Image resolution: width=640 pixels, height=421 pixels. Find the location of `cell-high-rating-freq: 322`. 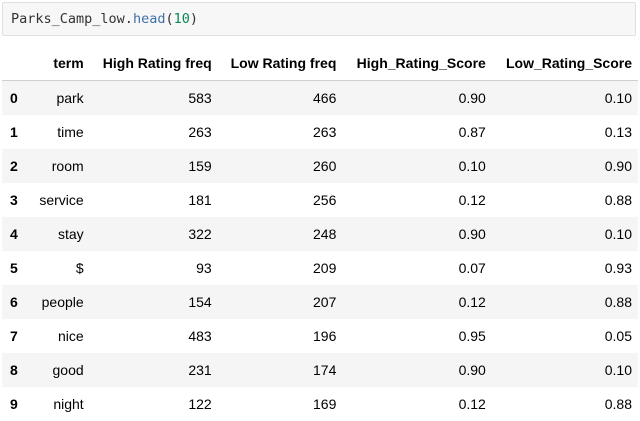

cell-high-rating-freq: 322 is located at coordinates (200, 234).